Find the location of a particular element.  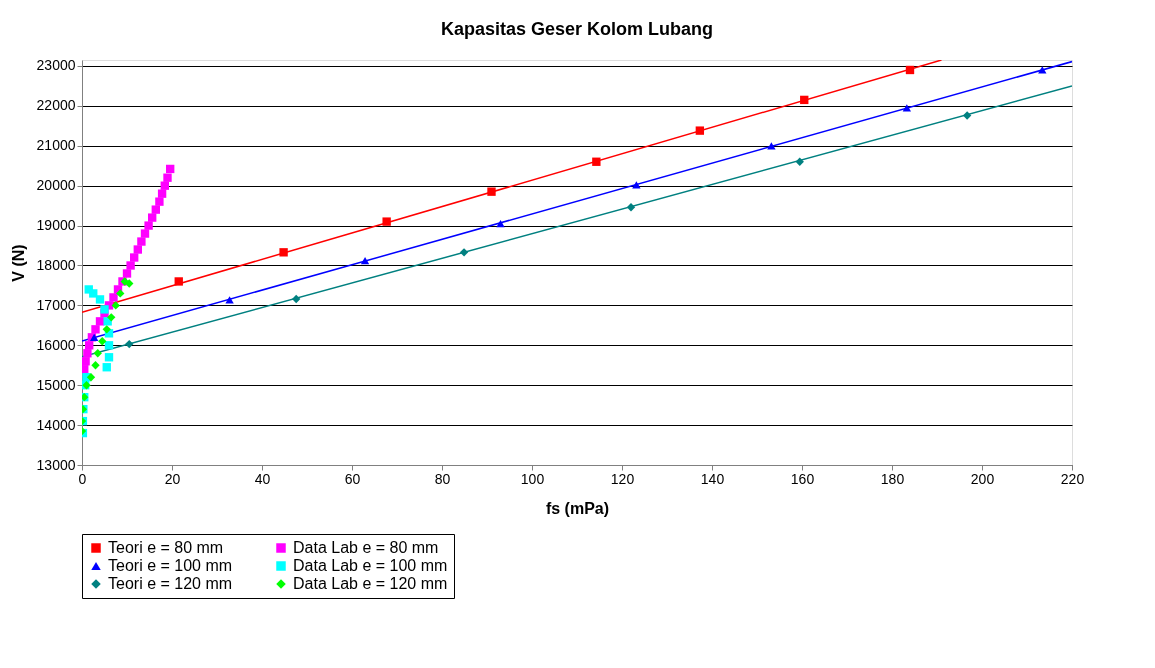

x-tick-label: 220 is located at coordinates (1072, 478).